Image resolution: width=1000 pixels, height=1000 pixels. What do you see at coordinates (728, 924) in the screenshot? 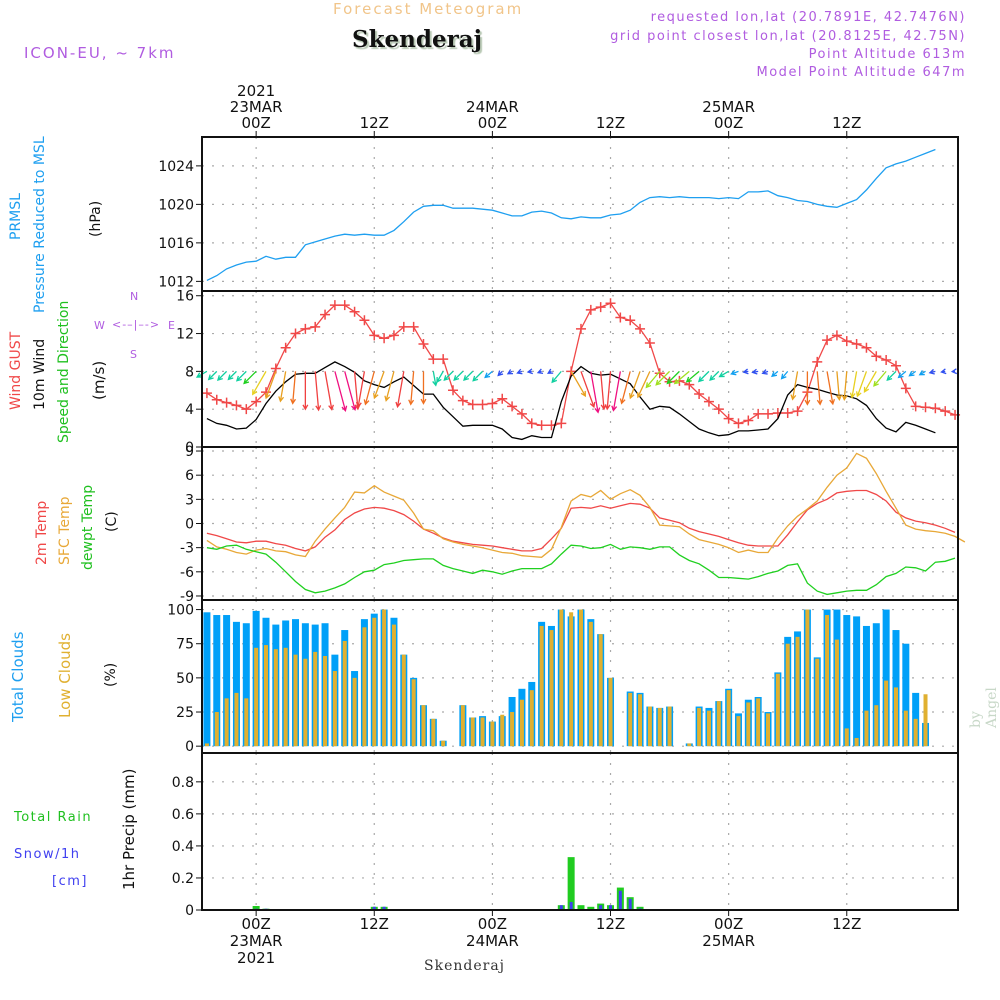
I see `bottom-time-label: 00Z` at bounding box center [728, 924].